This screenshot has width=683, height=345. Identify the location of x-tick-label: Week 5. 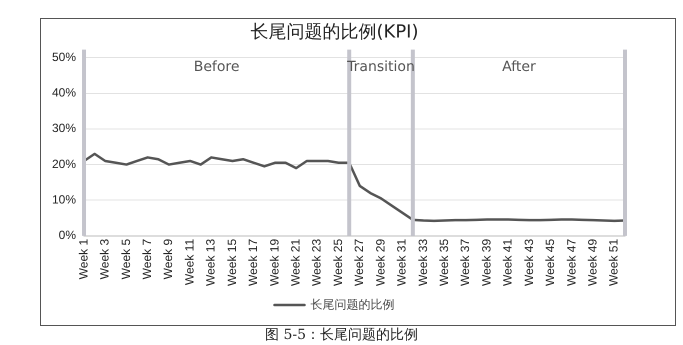
(125, 259).